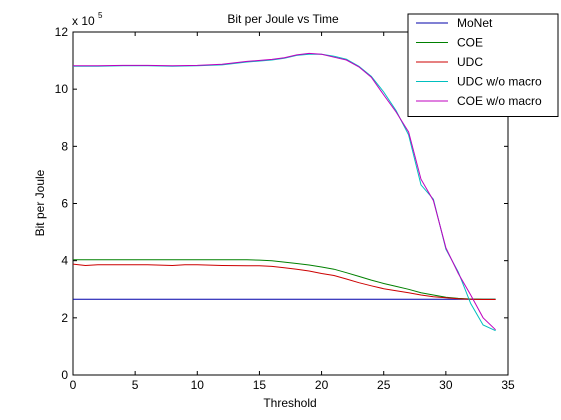 Image resolution: width=561 pixels, height=420 pixels. I want to click on legend-entry: MoNet, so click(475, 23).